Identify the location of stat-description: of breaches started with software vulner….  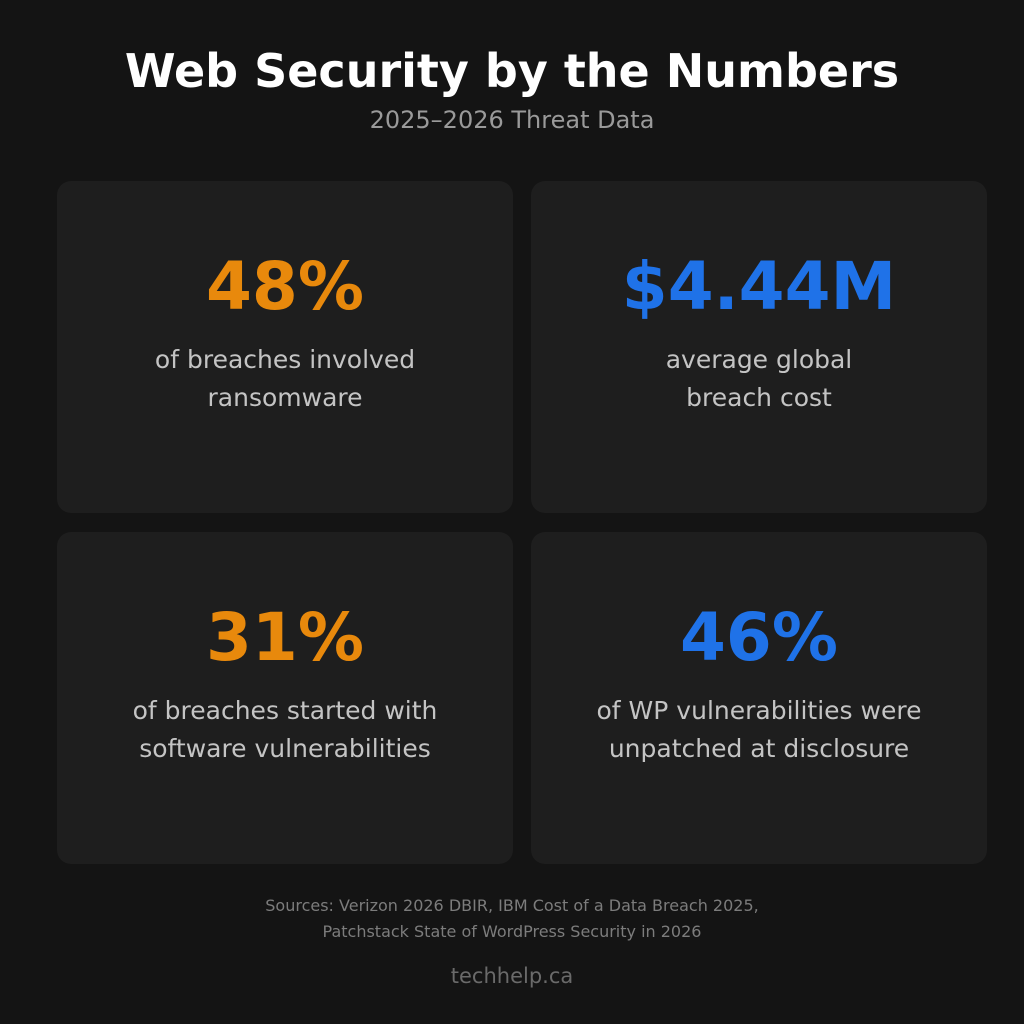
(285, 730).